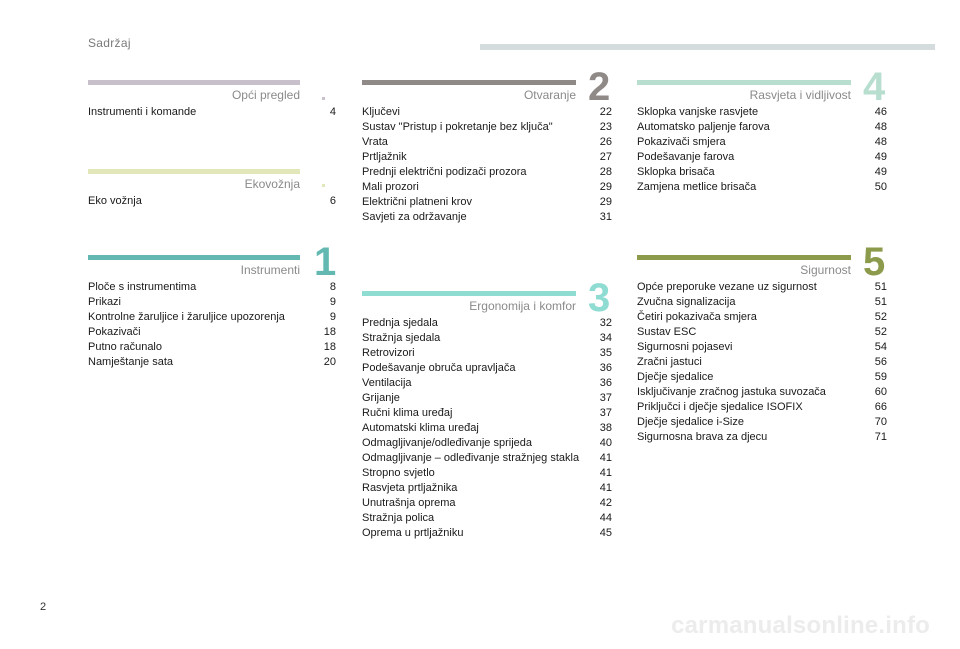  Describe the element at coordinates (487, 488) in the screenshot. I see `toc-entry: Rasvjeta prtljažnika 41` at that location.